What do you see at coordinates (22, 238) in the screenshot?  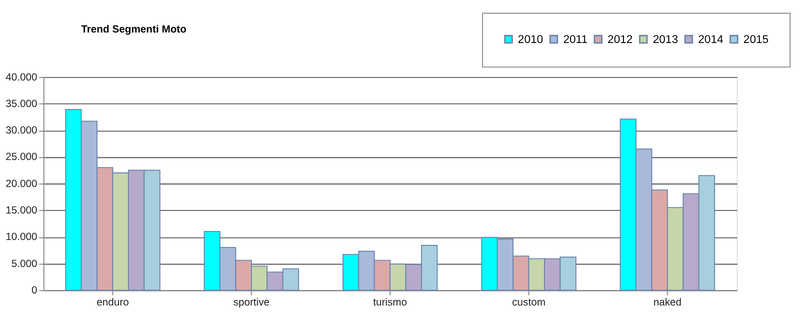 I see `y-tick-label: 10.000` at bounding box center [22, 238].